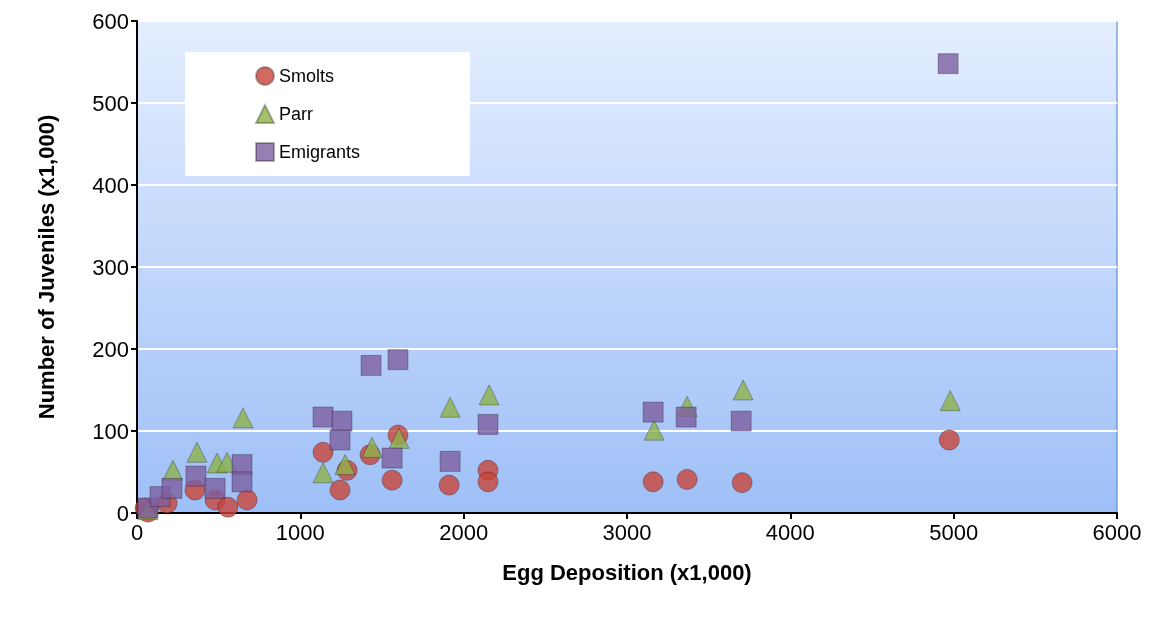 The image size is (1160, 631). Describe the element at coordinates (122, 513) in the screenshot. I see `y-tick-label: 0` at that location.